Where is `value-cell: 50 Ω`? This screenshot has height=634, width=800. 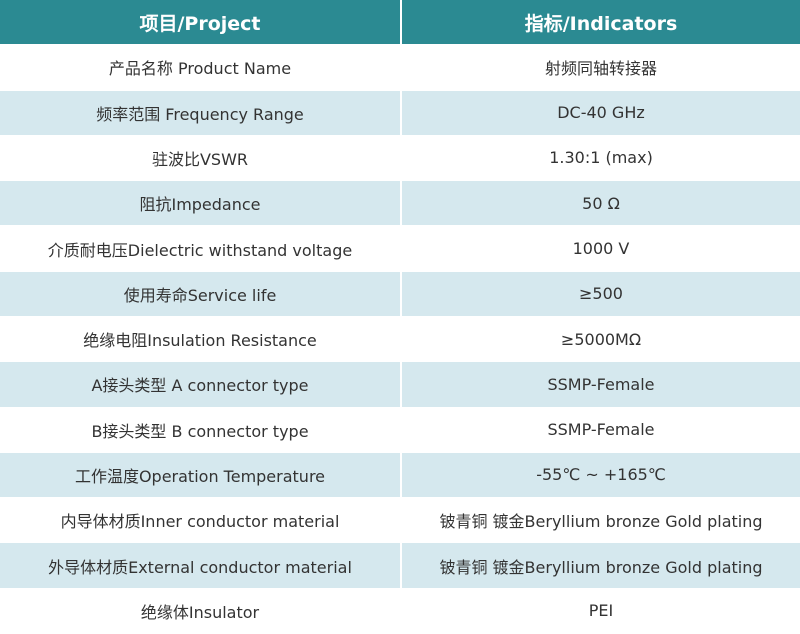 value-cell: 50 Ω is located at coordinates (600, 203).